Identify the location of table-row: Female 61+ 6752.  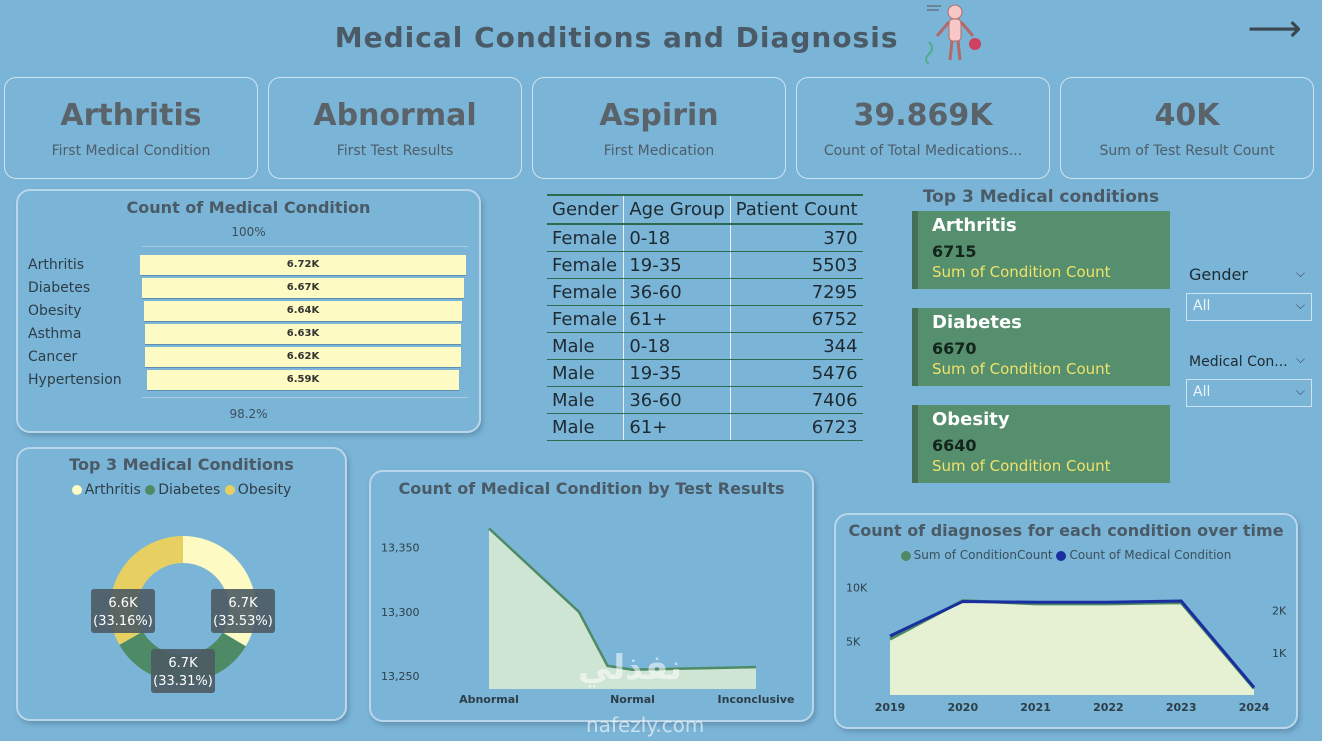
(705, 319).